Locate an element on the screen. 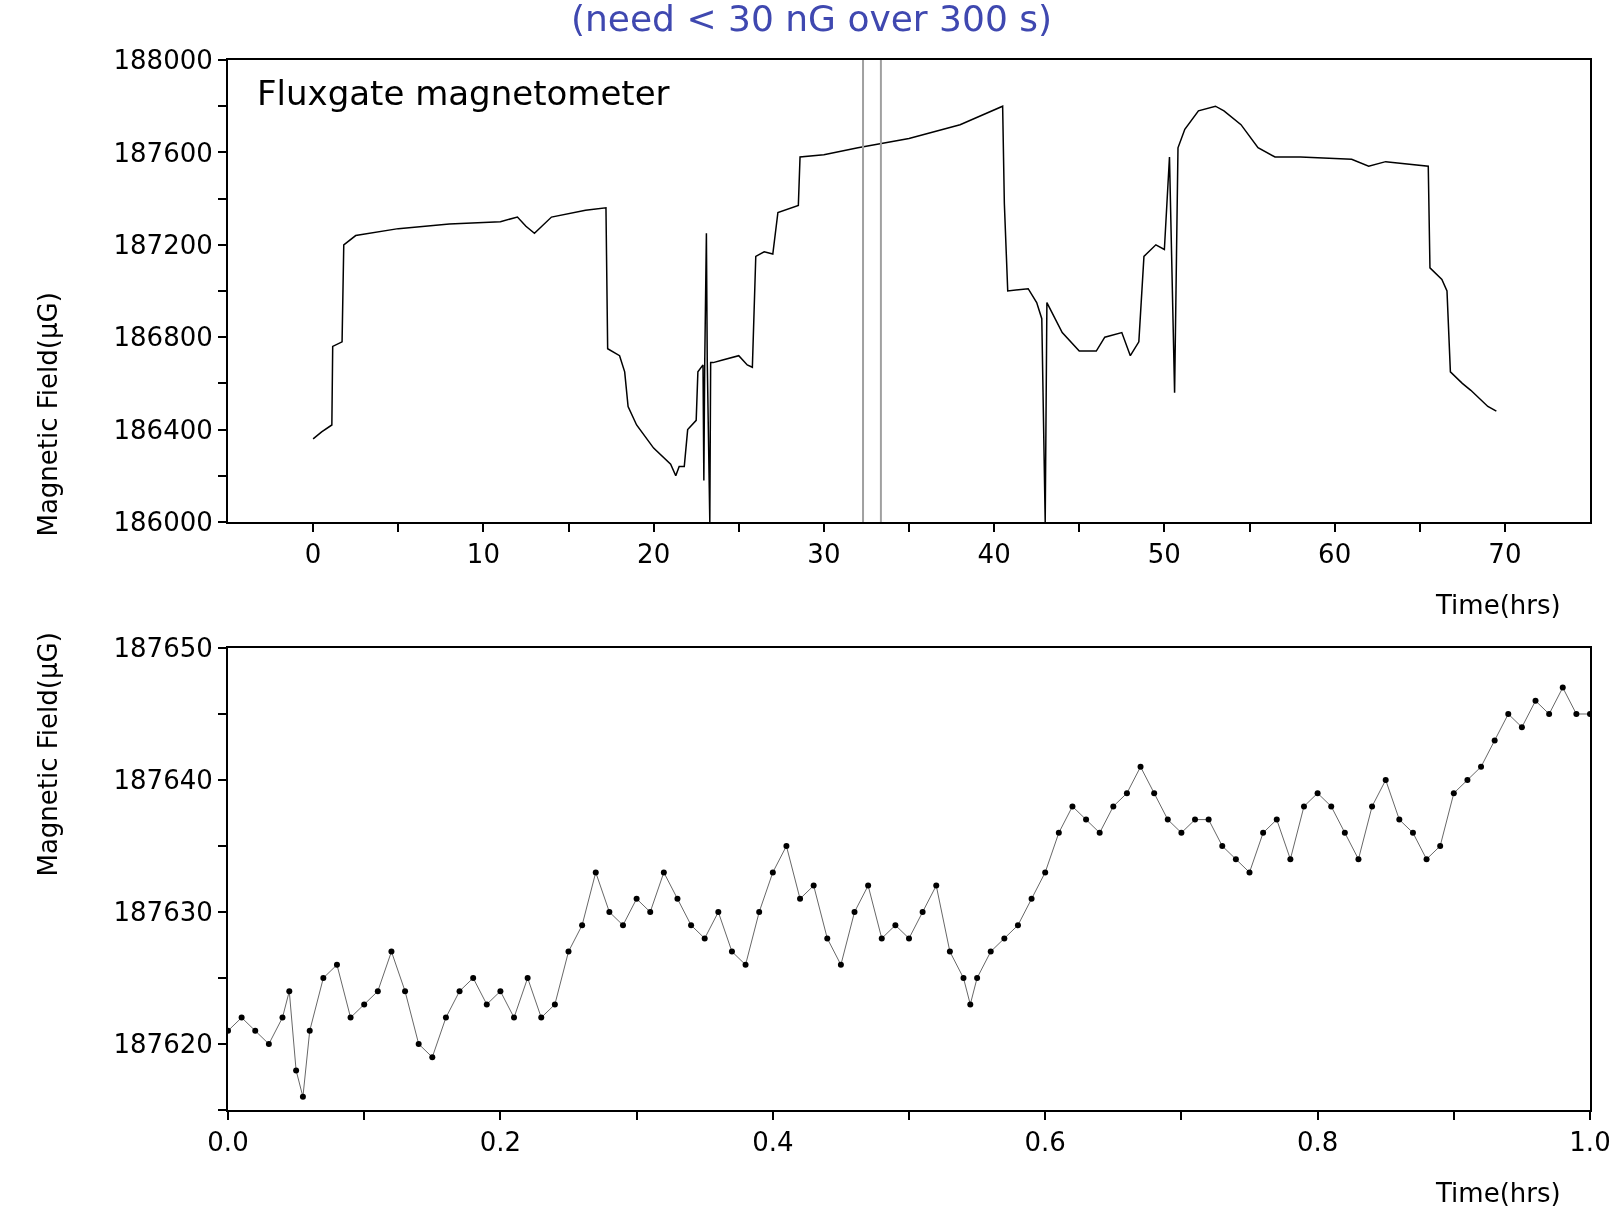 This screenshot has width=1623, height=1213. x-tick-label: 0 is located at coordinates (313, 554).